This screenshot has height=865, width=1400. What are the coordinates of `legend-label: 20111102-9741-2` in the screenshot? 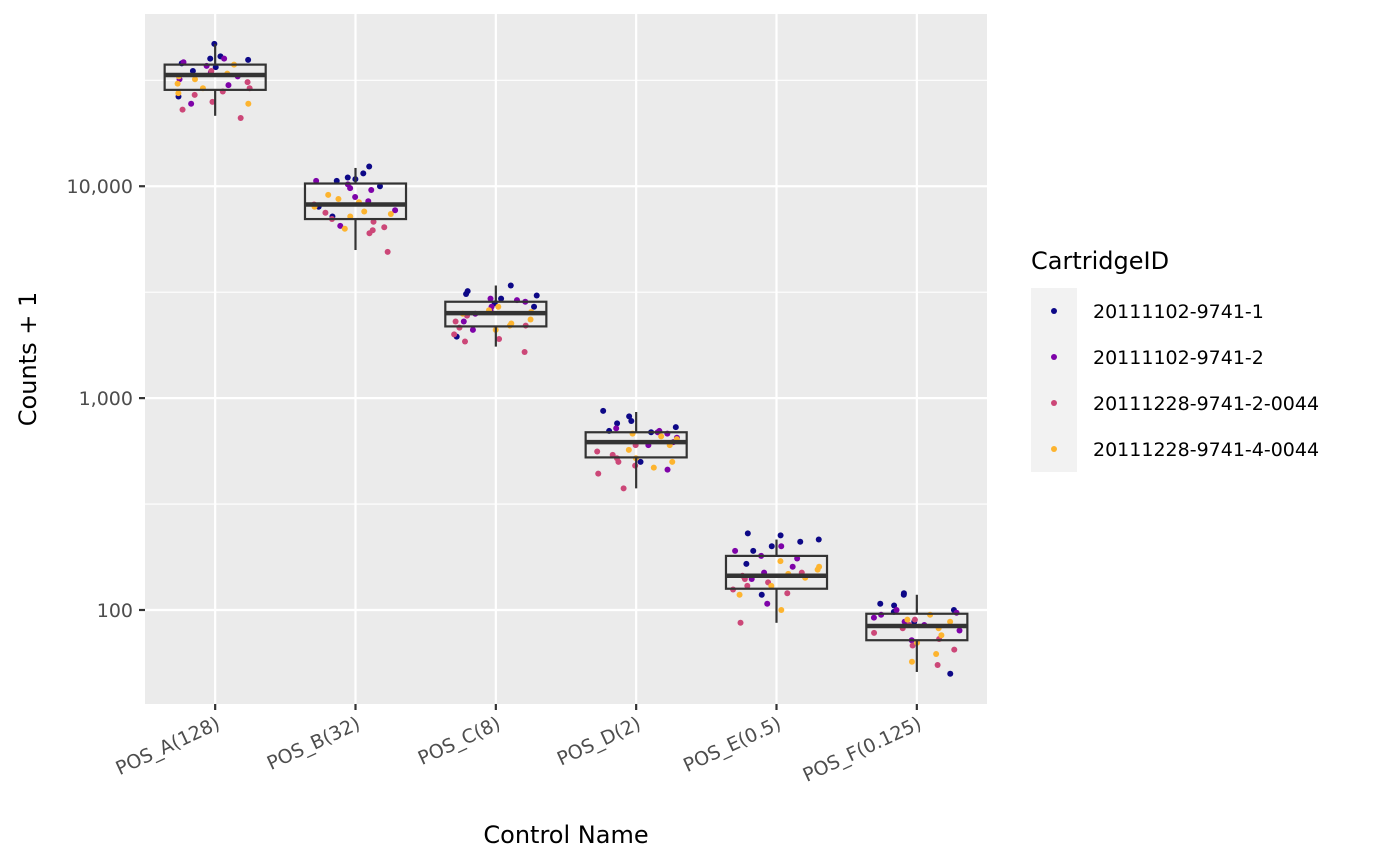 It's located at (1178, 358).